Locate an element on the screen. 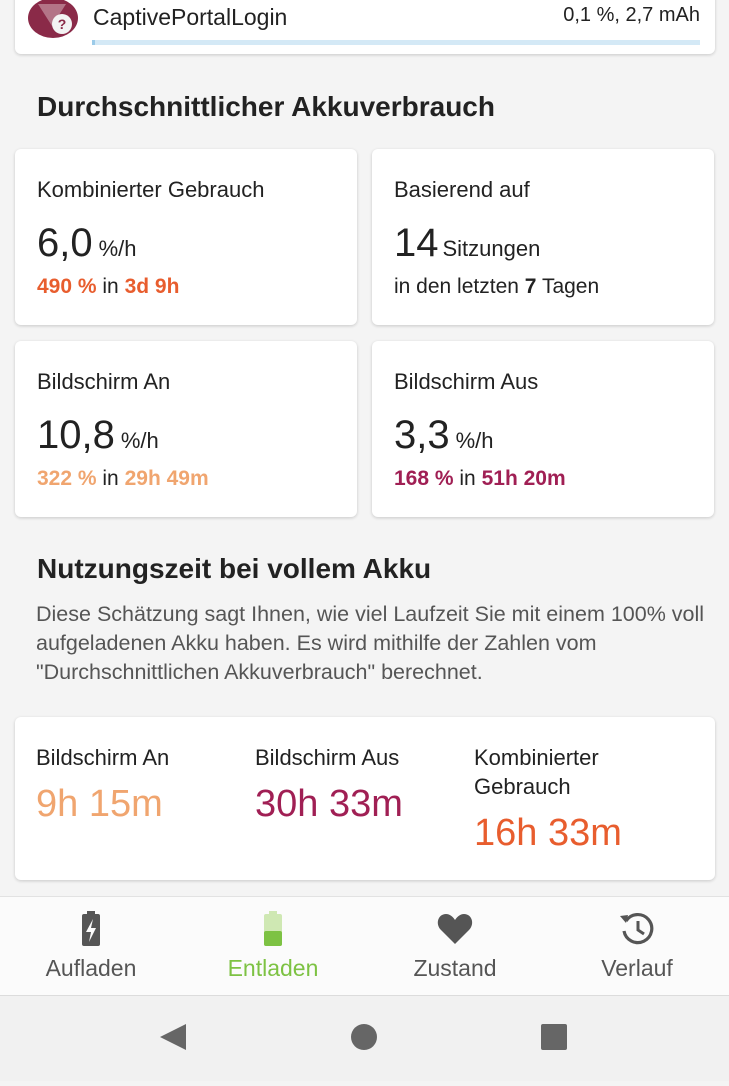  screen-on-card: Bildschirm An 10,8 %/h 322 % in 29h 49m is located at coordinates (186, 429).